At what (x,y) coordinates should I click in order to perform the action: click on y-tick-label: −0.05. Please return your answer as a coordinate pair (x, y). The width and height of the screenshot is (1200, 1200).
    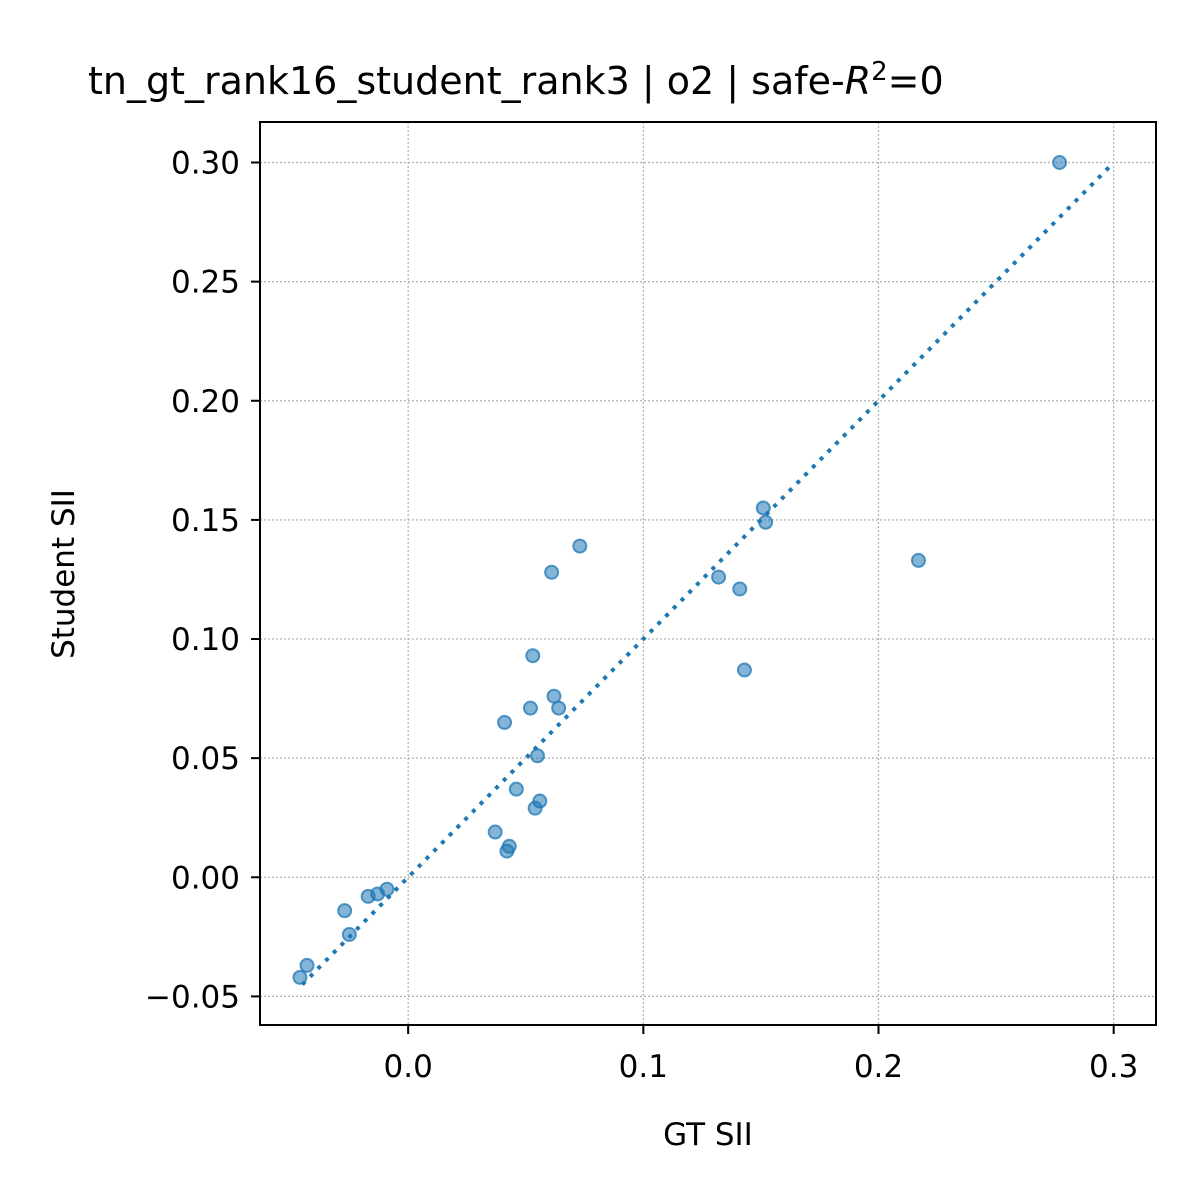
    Looking at the image, I should click on (192, 997).